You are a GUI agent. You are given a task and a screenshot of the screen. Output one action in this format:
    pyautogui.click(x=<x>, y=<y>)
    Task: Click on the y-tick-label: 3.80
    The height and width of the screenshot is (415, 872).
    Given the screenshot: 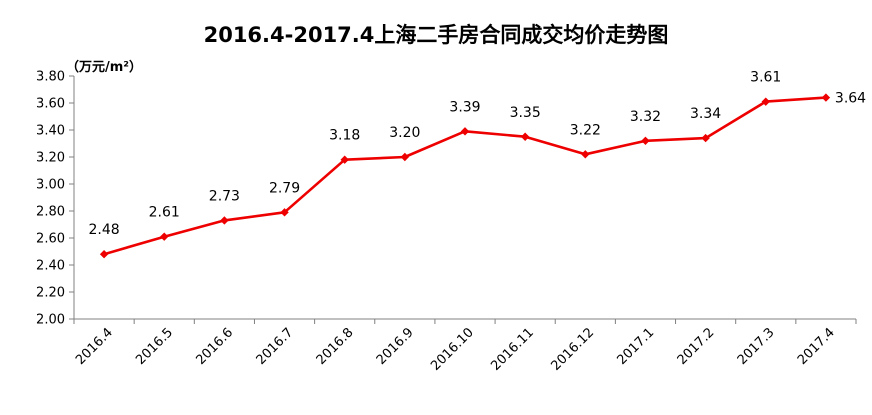 What is the action you would take?
    pyautogui.click(x=50, y=77)
    